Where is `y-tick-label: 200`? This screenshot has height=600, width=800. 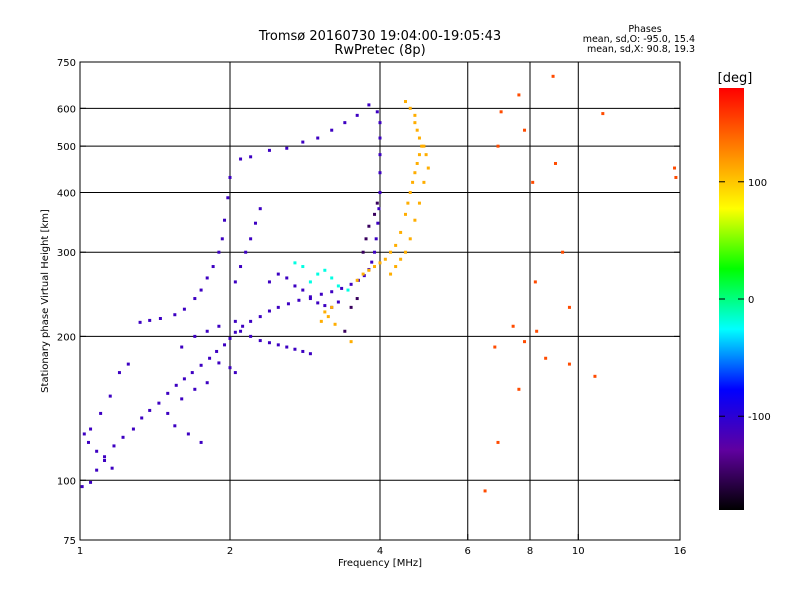
y-tick-label: 200 is located at coordinates (66, 337).